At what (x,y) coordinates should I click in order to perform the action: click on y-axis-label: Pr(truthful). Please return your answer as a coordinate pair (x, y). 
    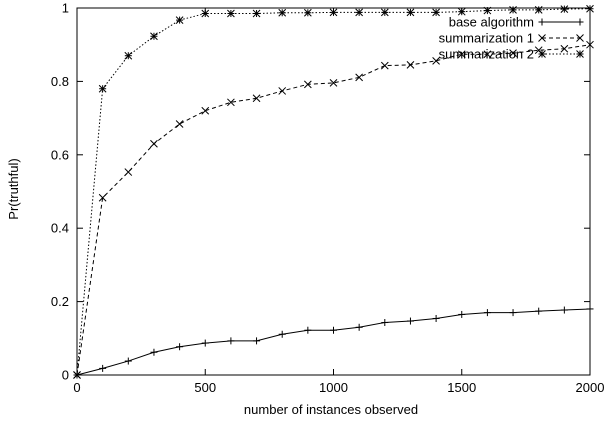
    Looking at the image, I should click on (13, 188).